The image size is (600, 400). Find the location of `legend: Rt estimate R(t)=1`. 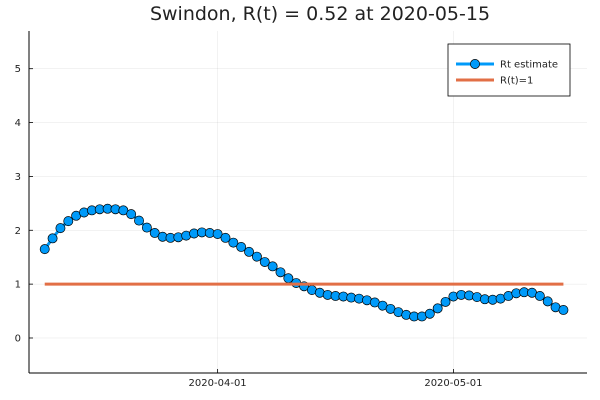

legend: Rt estimate R(t)=1 is located at coordinates (509, 70).